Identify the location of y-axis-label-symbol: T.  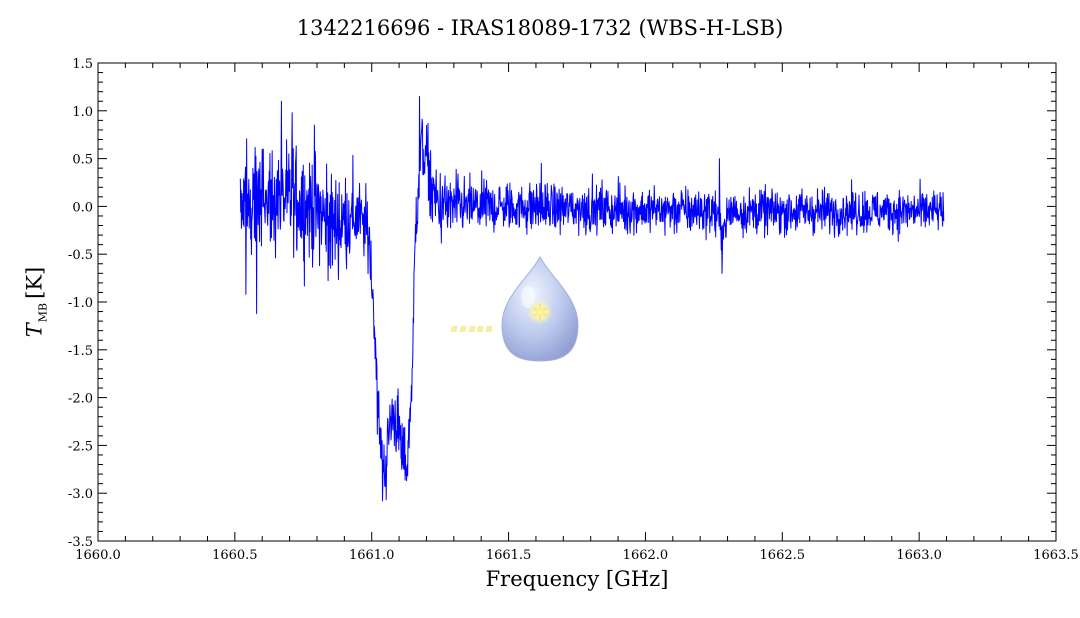
(34, 330).